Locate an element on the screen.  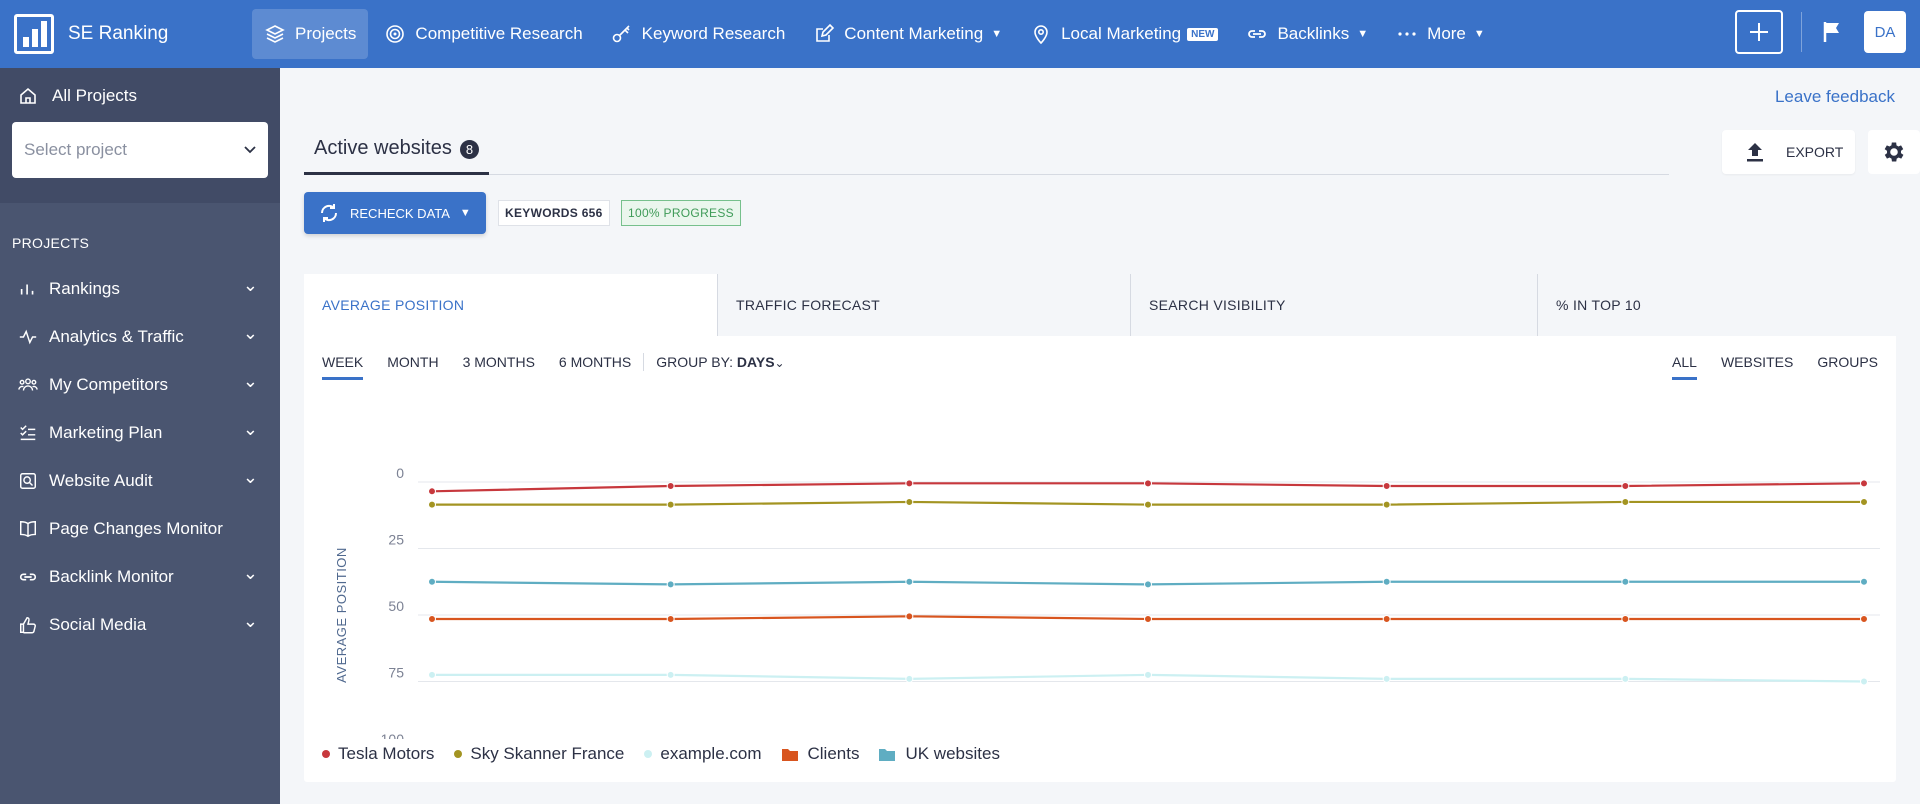
flag-icon is located at coordinates (1832, 32).